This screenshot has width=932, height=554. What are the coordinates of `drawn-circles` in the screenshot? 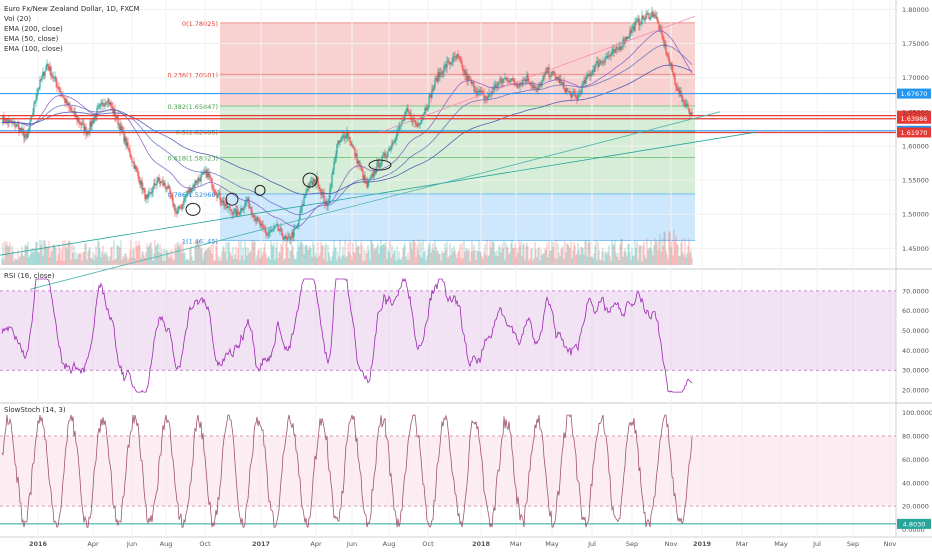 It's located at (288, 187).